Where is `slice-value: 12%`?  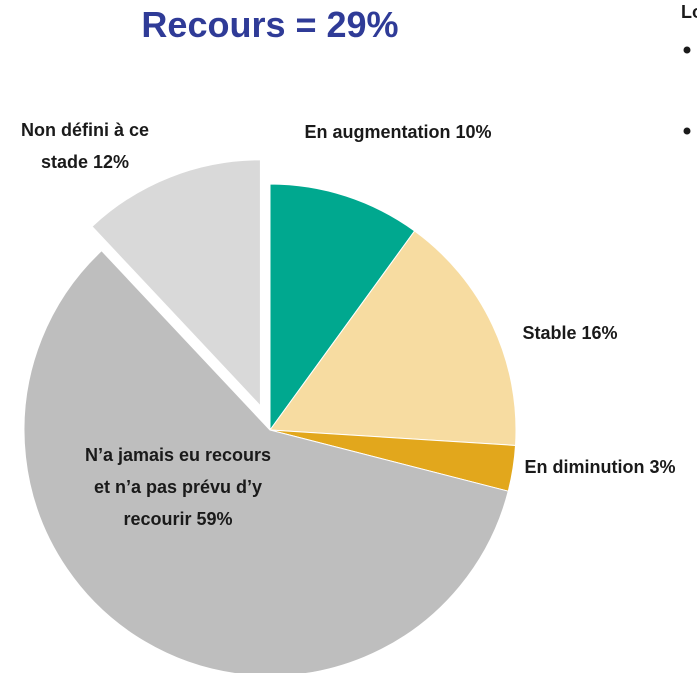
slice-value: 12% is located at coordinates (111, 162).